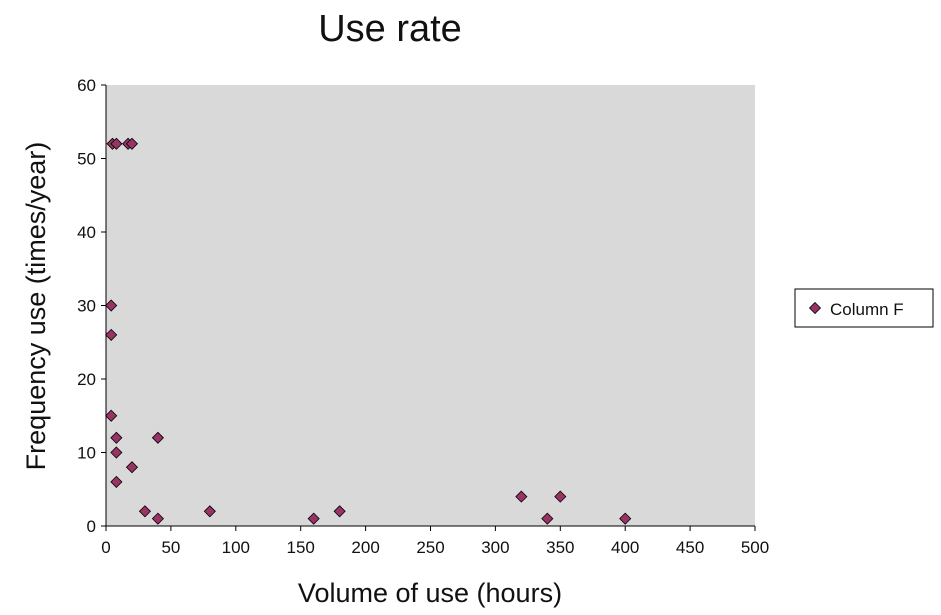 The height and width of the screenshot is (615, 941). Describe the element at coordinates (560, 547) in the screenshot. I see `x-tick-label: 350` at that location.